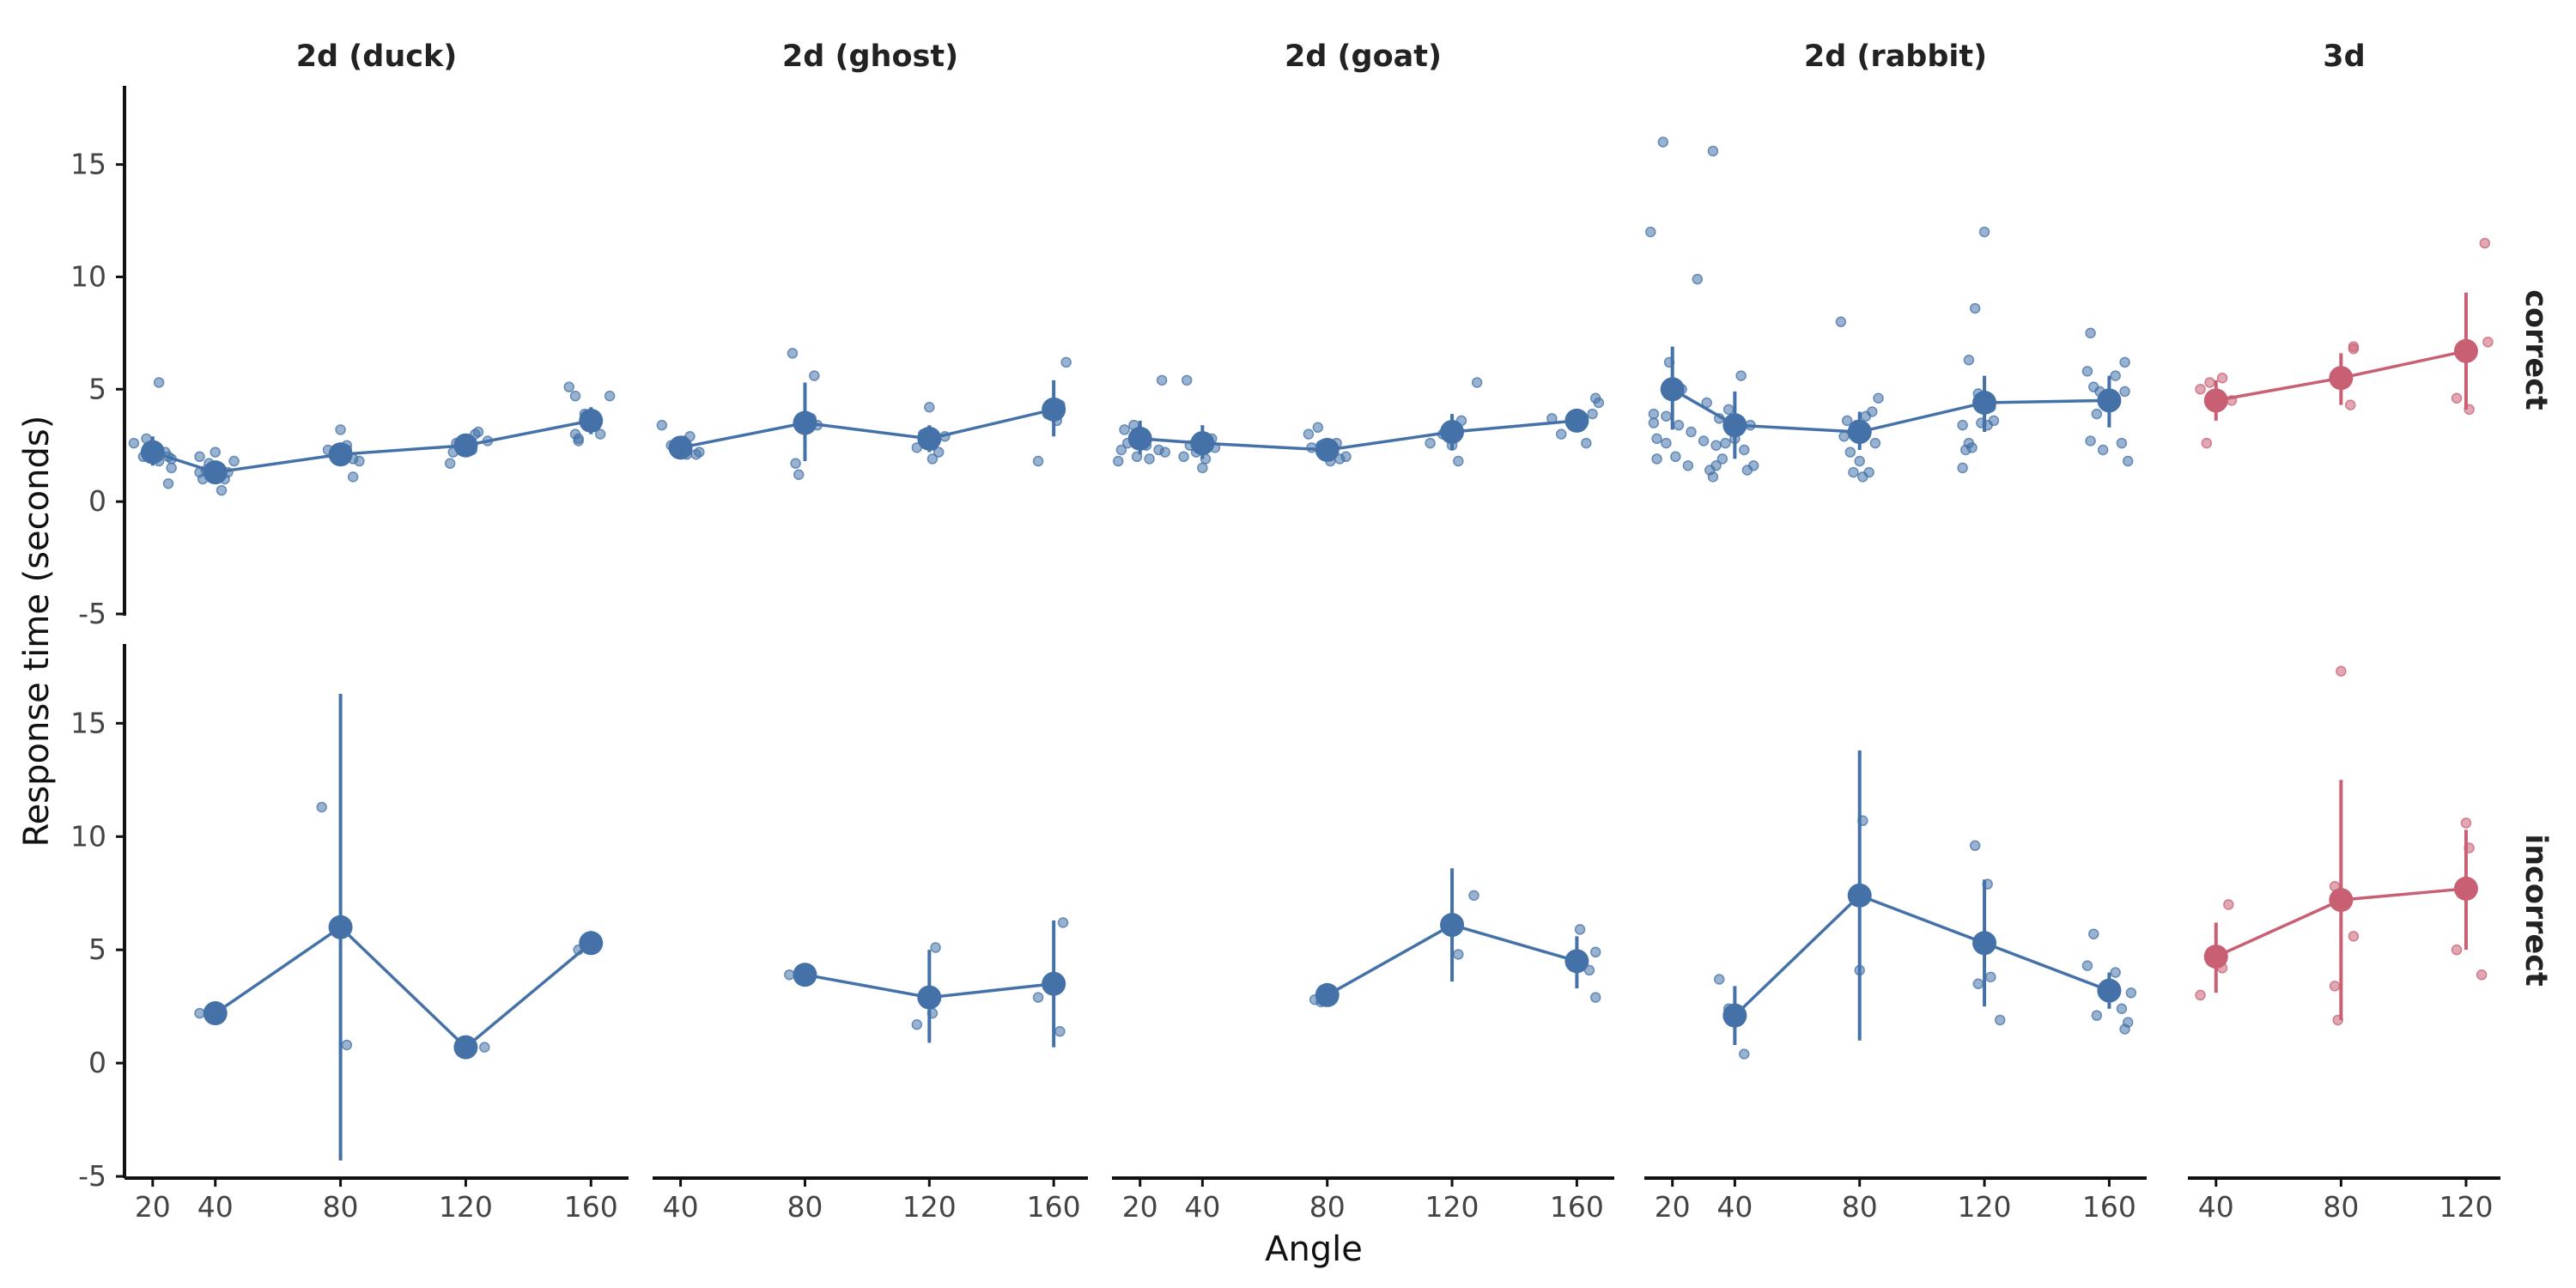 This screenshot has height=1288, width=2576. What do you see at coordinates (1363, 56) in the screenshot?
I see `panel-title: 2d (goat)` at bounding box center [1363, 56].